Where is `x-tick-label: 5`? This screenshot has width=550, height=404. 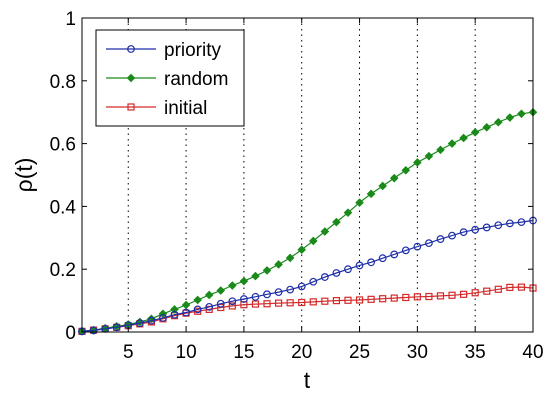
x-tick-label: 5 is located at coordinates (128, 352).